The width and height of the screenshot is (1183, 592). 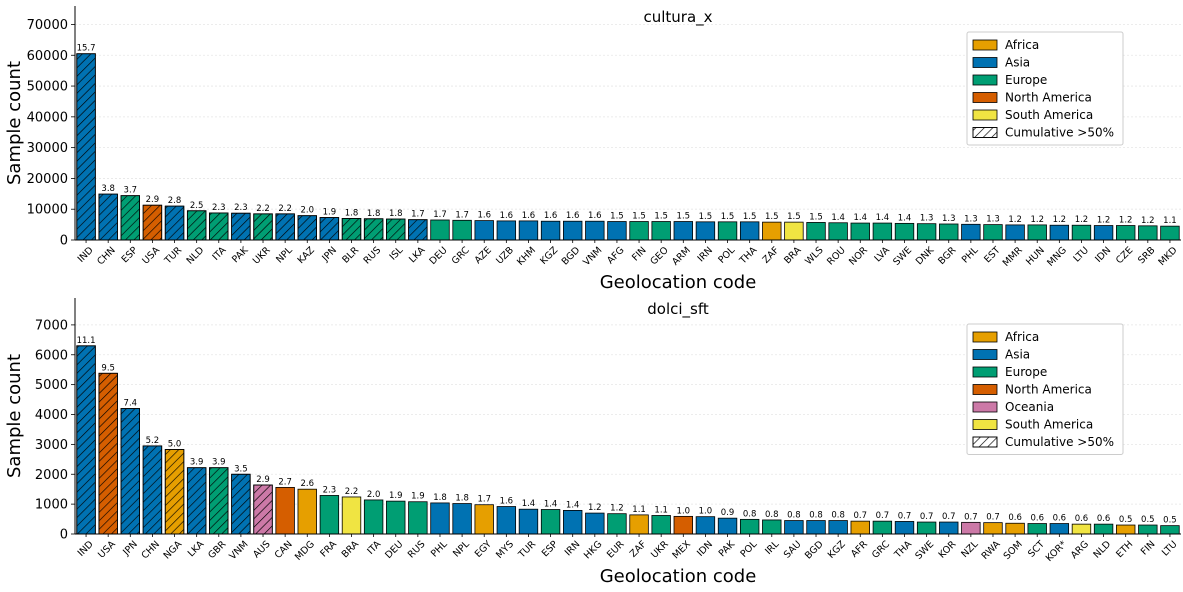 I want to click on bar-est, so click(x=993, y=232).